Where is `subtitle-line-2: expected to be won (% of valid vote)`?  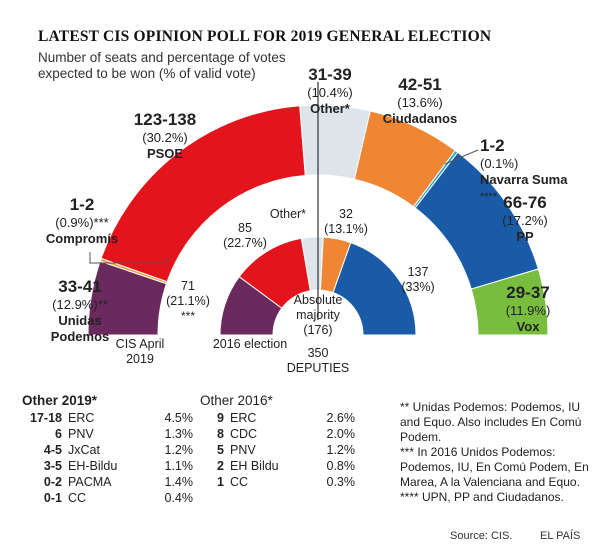
subtitle-line-2: expected to be won (% of valid vote) is located at coordinates (147, 73).